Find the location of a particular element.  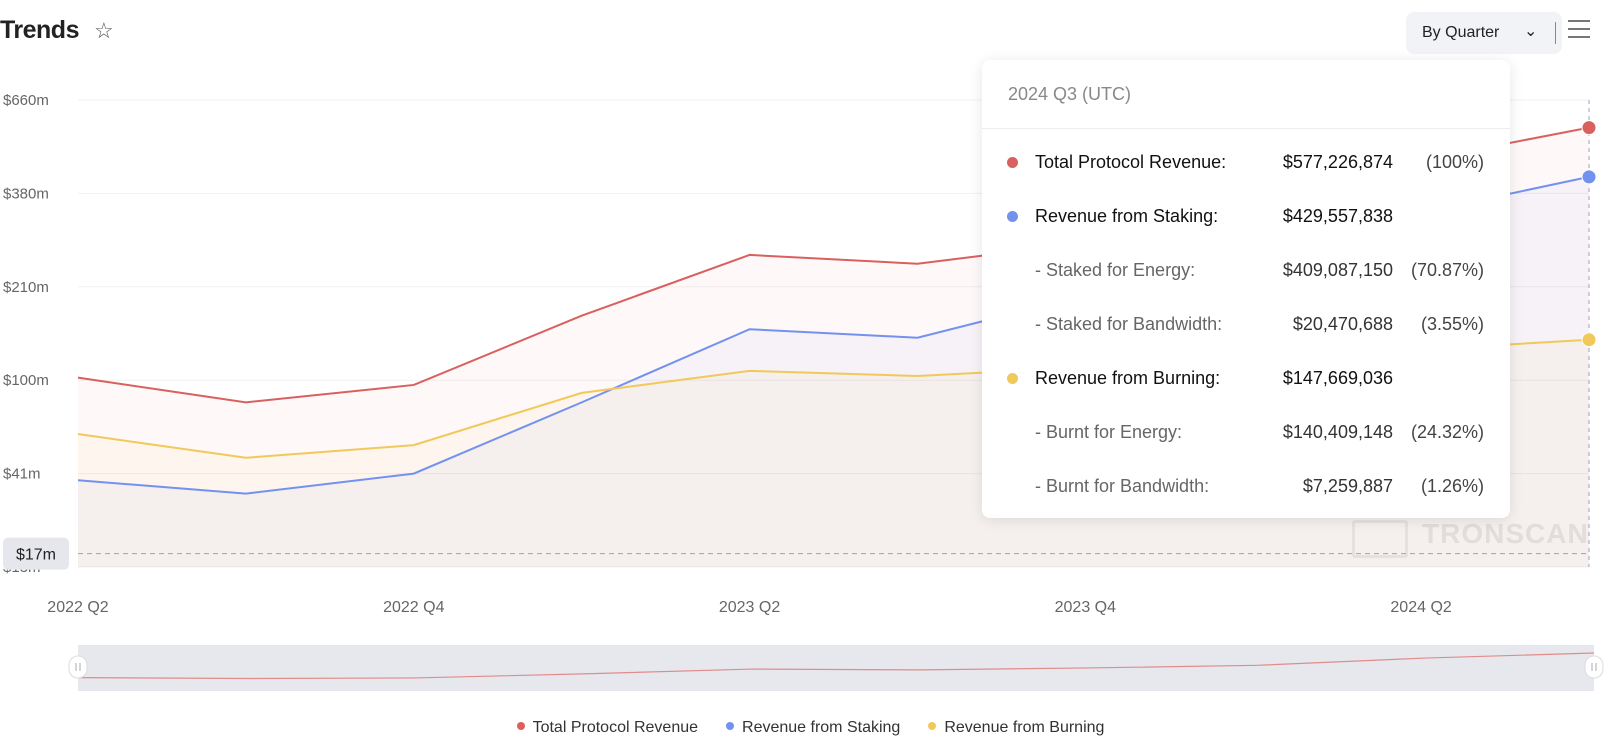

data-zoom-slider is located at coordinates (836, 668).